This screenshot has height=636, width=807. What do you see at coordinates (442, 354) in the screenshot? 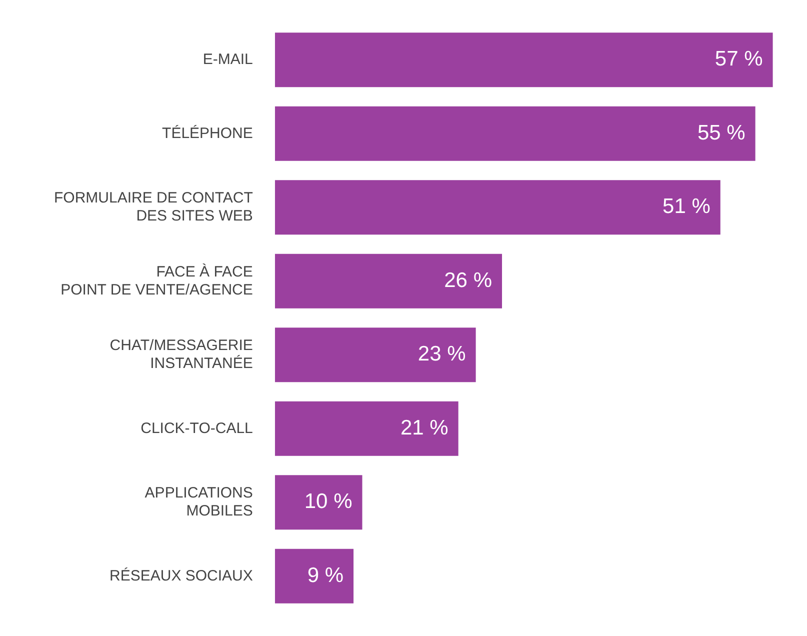
I see `data-label: 23 %` at bounding box center [442, 354].